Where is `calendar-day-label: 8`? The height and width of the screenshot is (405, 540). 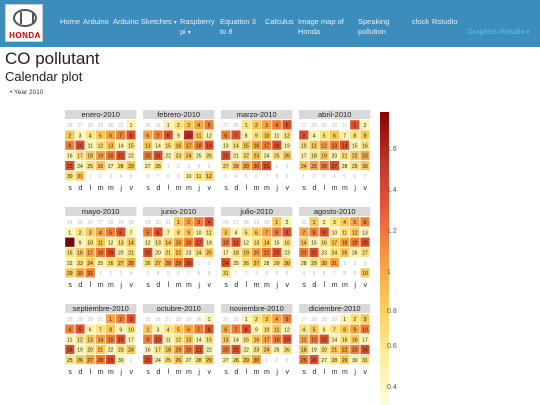 calendar-day-label: 8 is located at coordinates (246, 330).